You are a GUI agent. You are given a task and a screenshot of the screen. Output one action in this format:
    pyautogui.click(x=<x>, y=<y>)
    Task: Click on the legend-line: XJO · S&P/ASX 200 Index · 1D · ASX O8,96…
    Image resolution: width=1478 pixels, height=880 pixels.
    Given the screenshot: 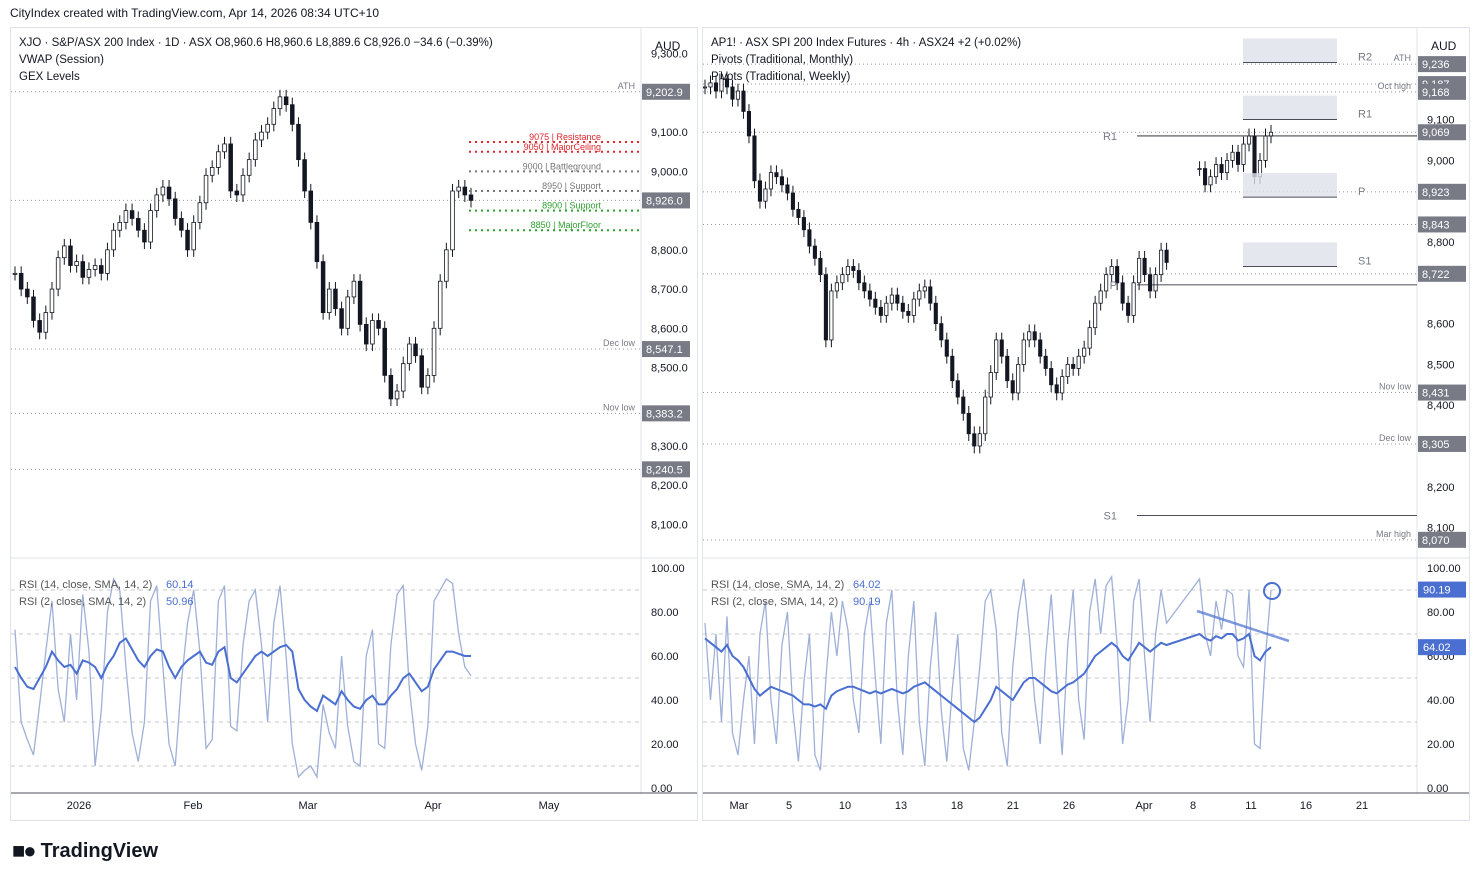 What is the action you would take?
    pyautogui.click(x=256, y=43)
    